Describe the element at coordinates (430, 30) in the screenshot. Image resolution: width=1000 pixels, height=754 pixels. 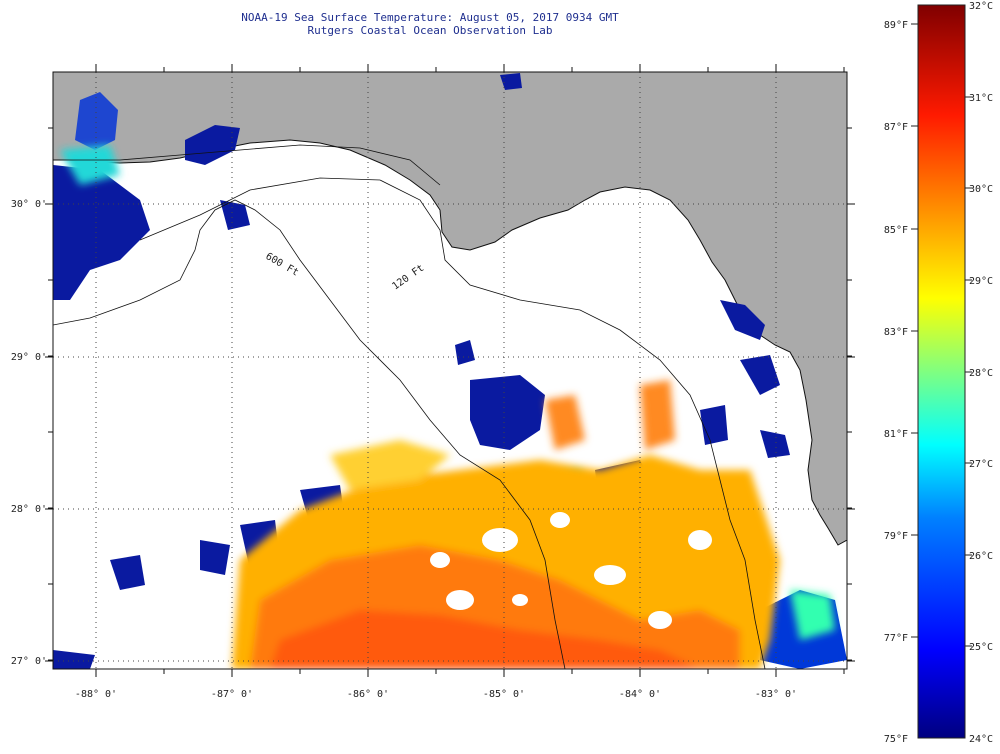
I see `map-subtitle: Rutgers Coastal Ocean Observation Lab` at that location.